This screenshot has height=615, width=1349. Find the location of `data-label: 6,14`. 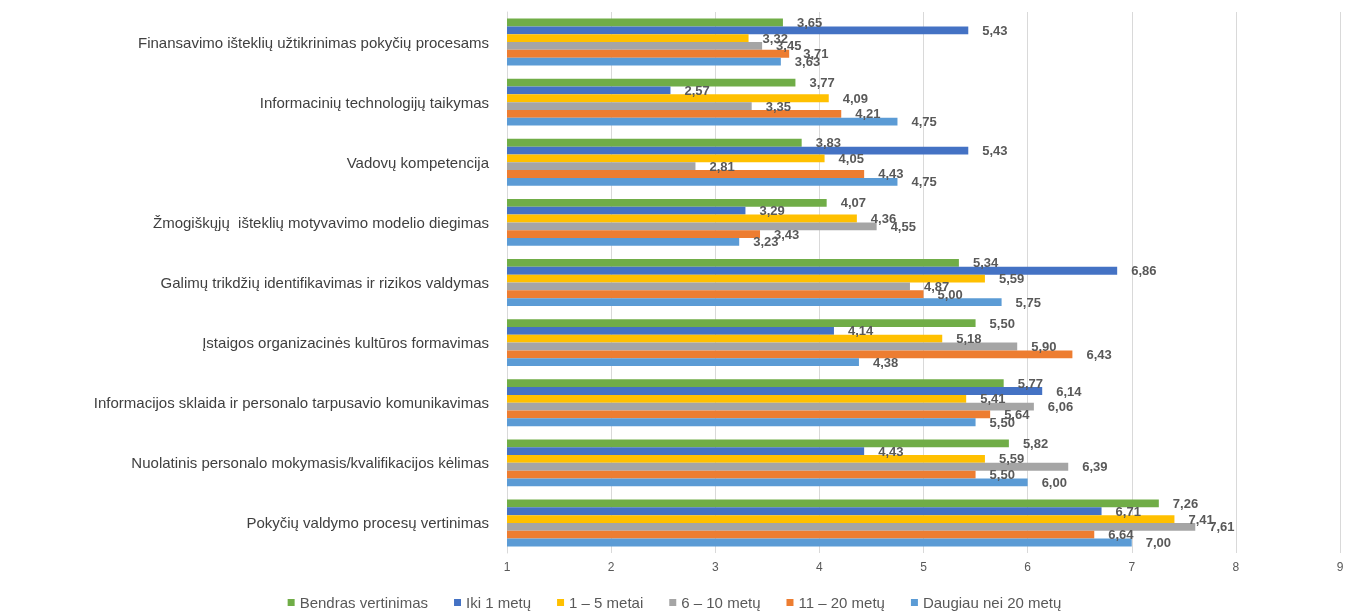

data-label: 6,14 is located at coordinates (1069, 391).